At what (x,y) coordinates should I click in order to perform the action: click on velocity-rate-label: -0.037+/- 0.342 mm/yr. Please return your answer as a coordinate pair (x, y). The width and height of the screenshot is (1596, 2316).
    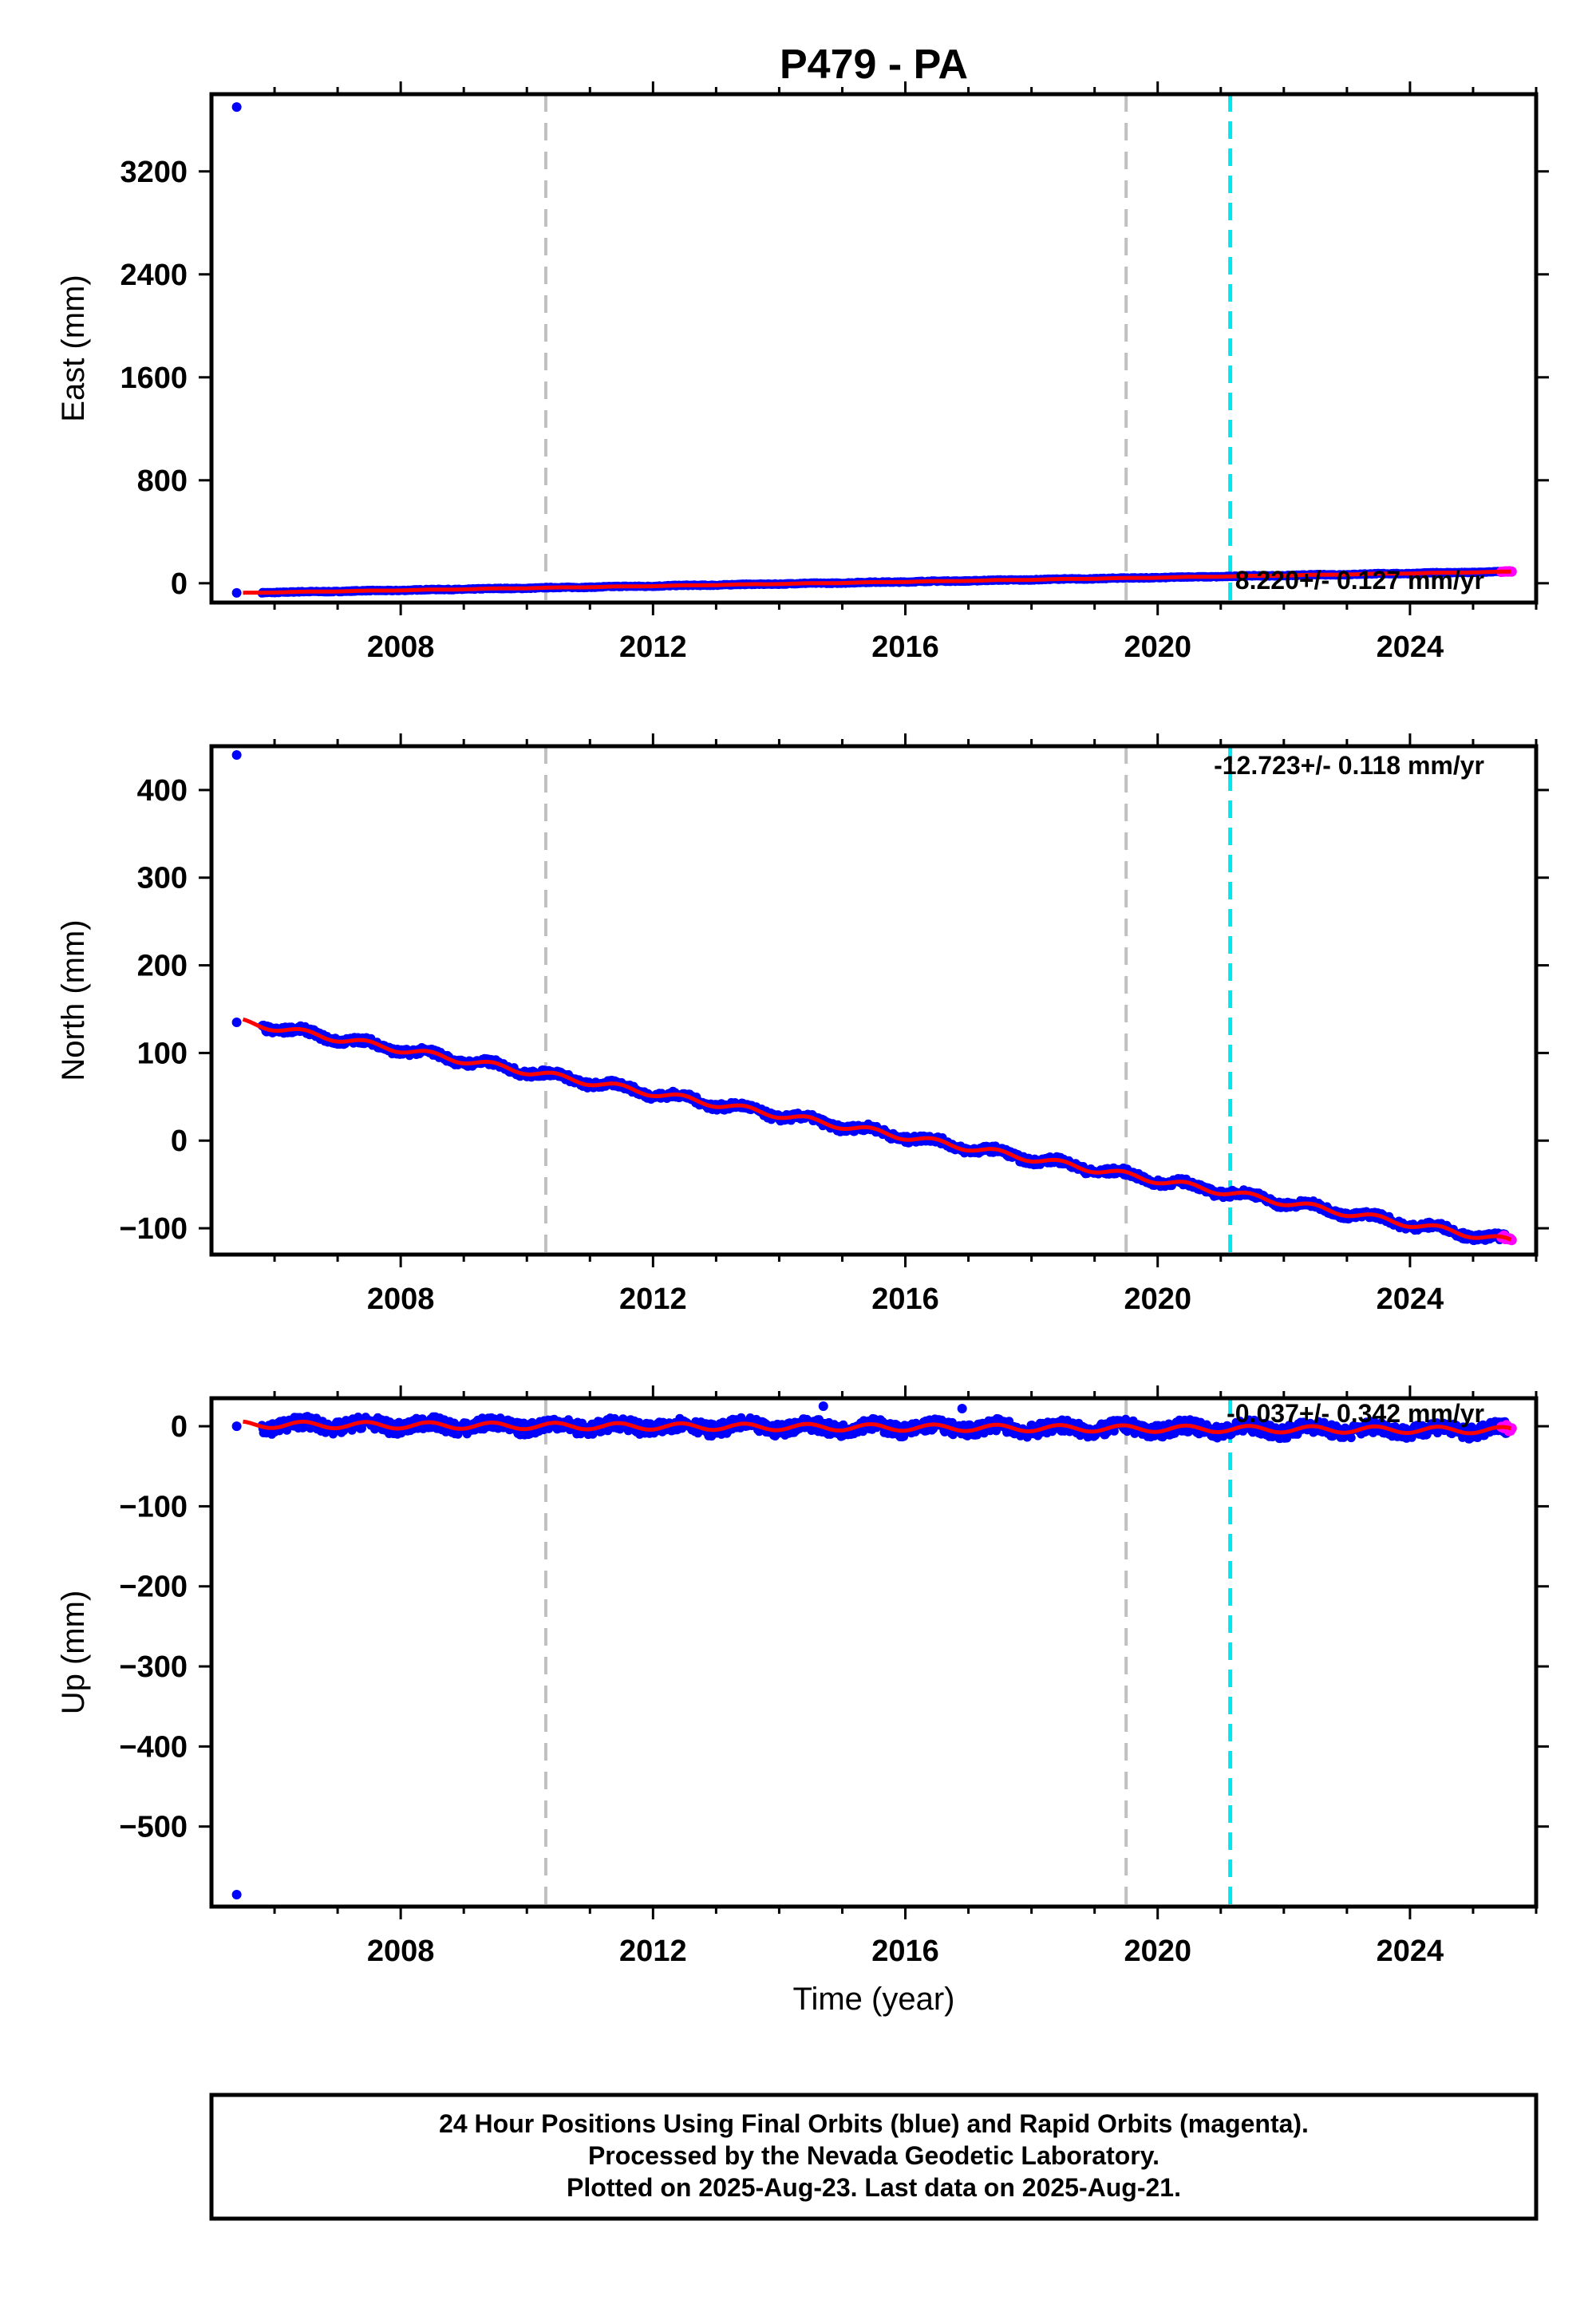
    Looking at the image, I should click on (1355, 1413).